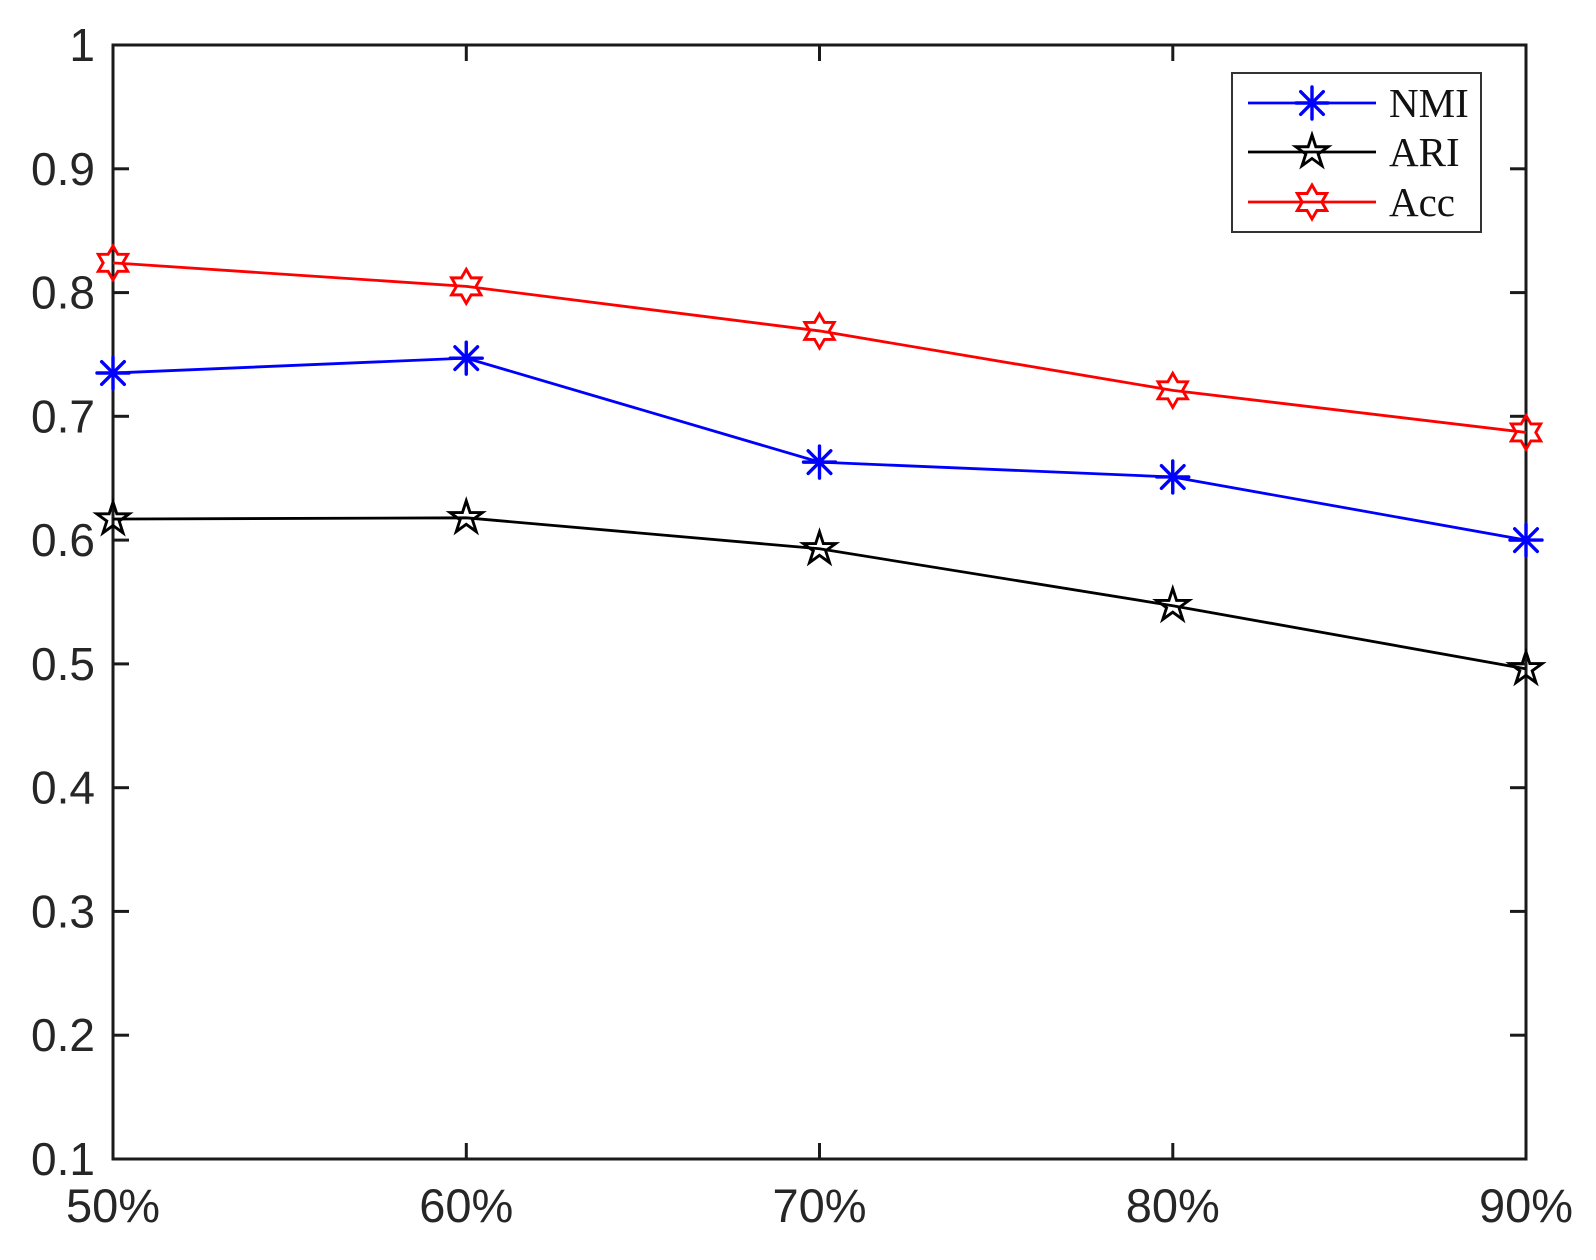 The height and width of the screenshot is (1260, 1596). I want to click on y-tick-label: 0.7, so click(63, 416).